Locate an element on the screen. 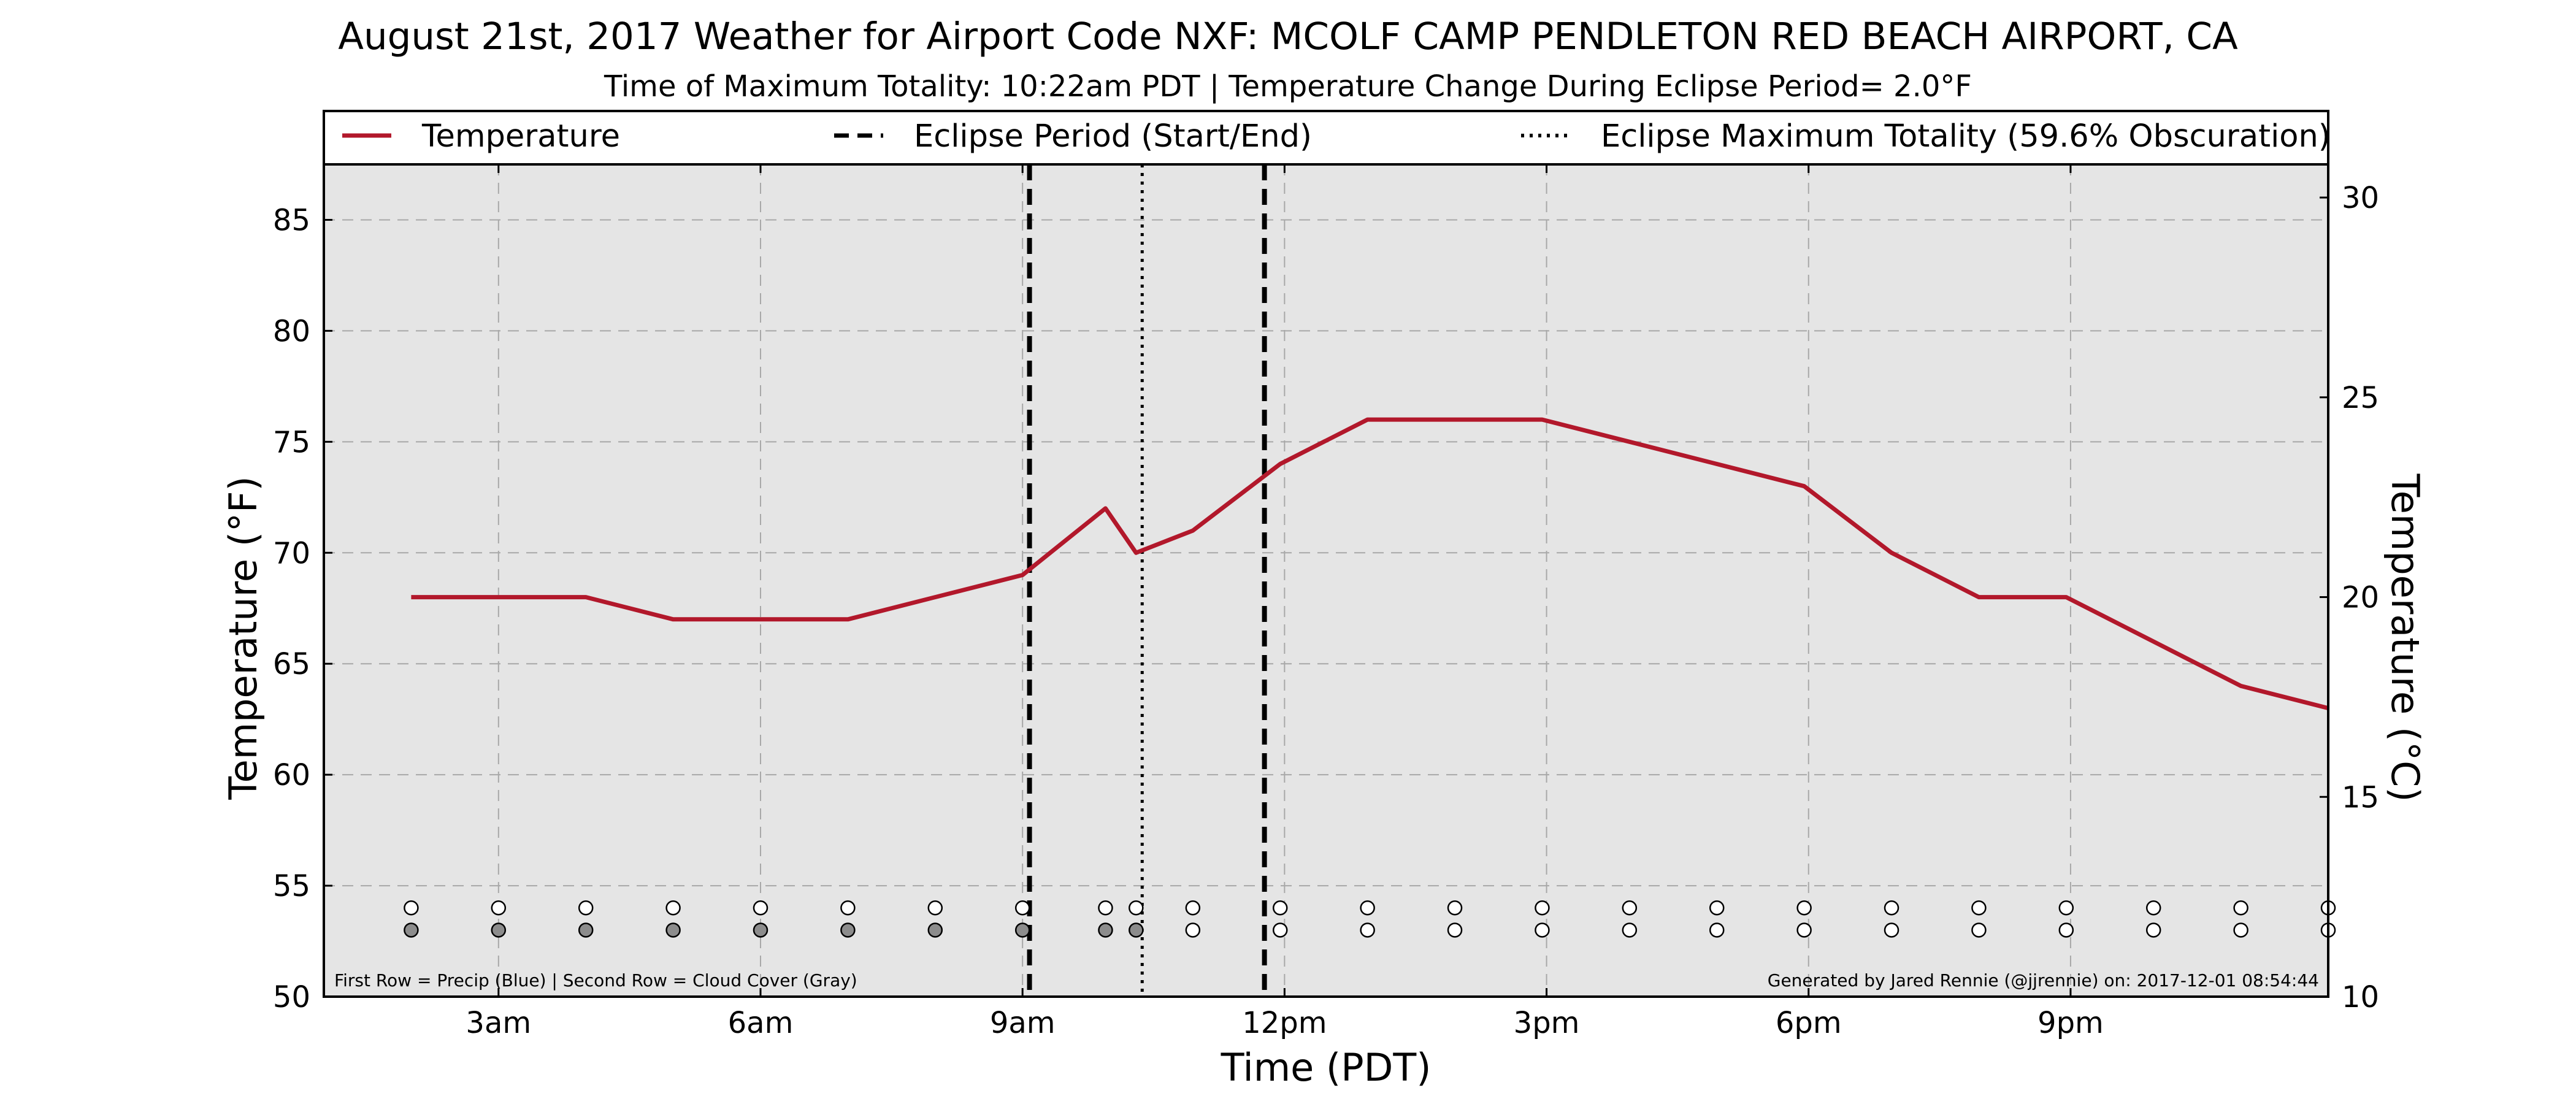  y-tick-label-right: 30 is located at coordinates (2360, 198).